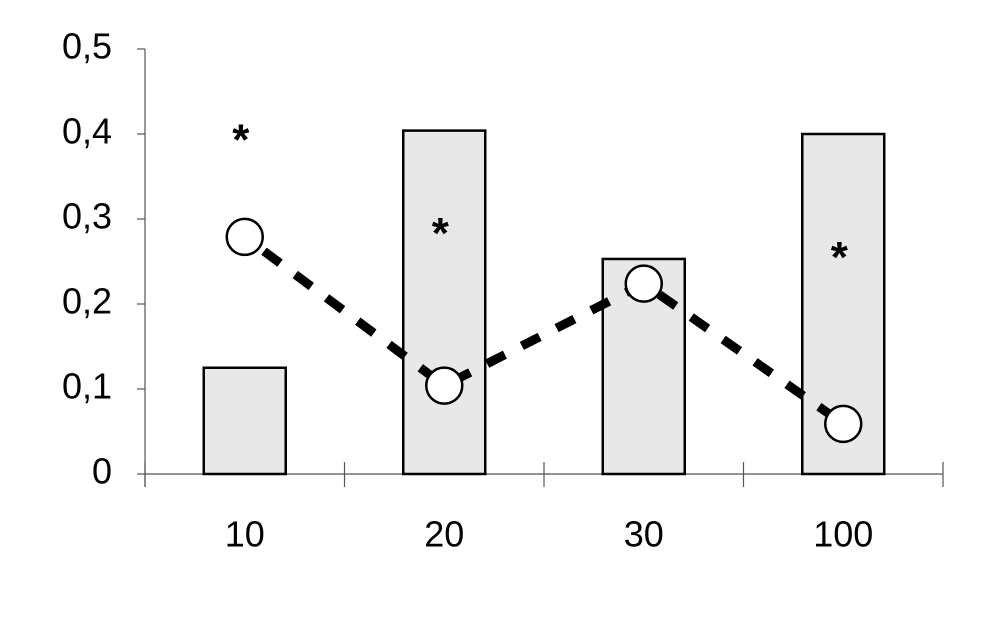  I want to click on y-tick-label: 0, so click(102, 471).